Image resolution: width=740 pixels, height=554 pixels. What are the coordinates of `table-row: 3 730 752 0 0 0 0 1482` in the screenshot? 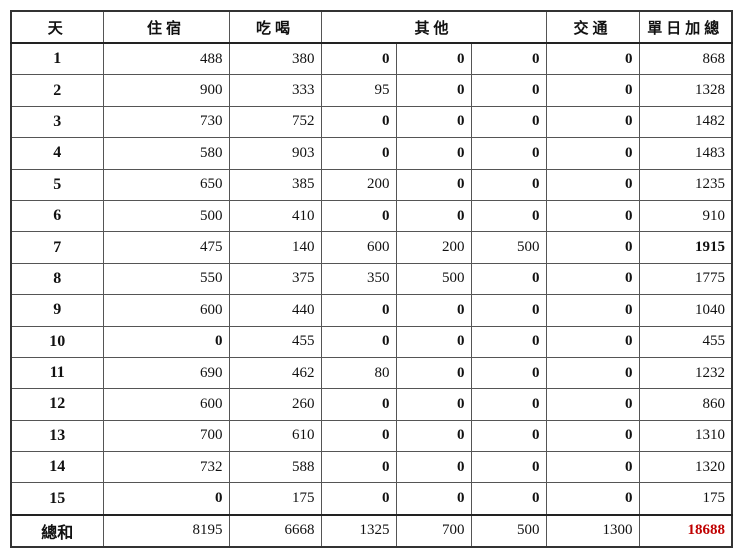 It's located at (371, 122).